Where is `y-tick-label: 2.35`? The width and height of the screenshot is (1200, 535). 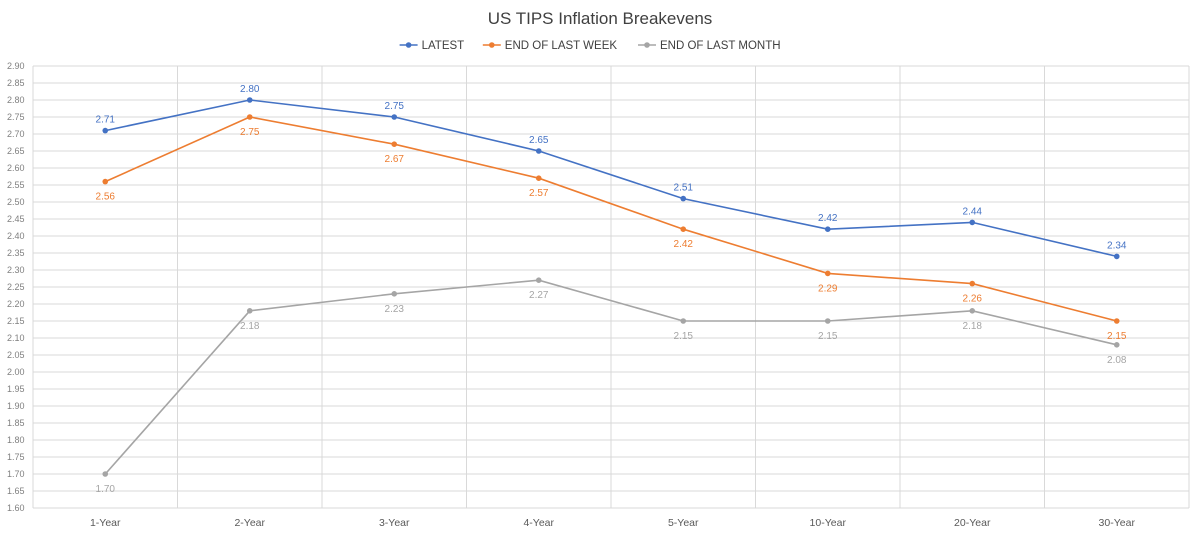 y-tick-label: 2.35 is located at coordinates (16, 253).